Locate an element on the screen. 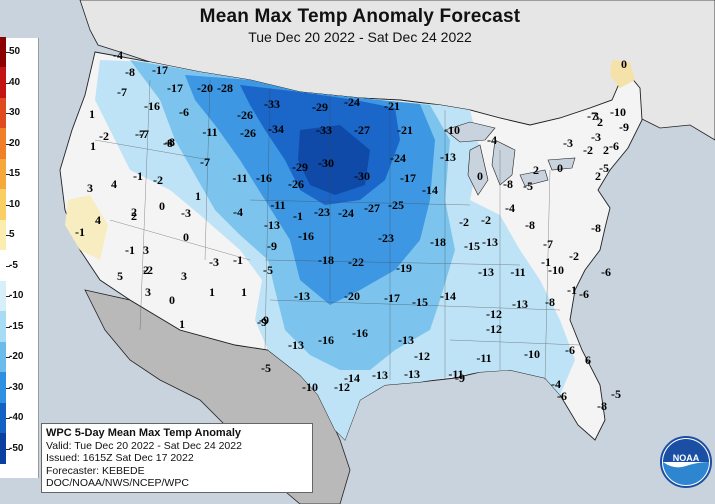 The image size is (715, 504). anomaly-value: -7 is located at coordinates (548, 244).